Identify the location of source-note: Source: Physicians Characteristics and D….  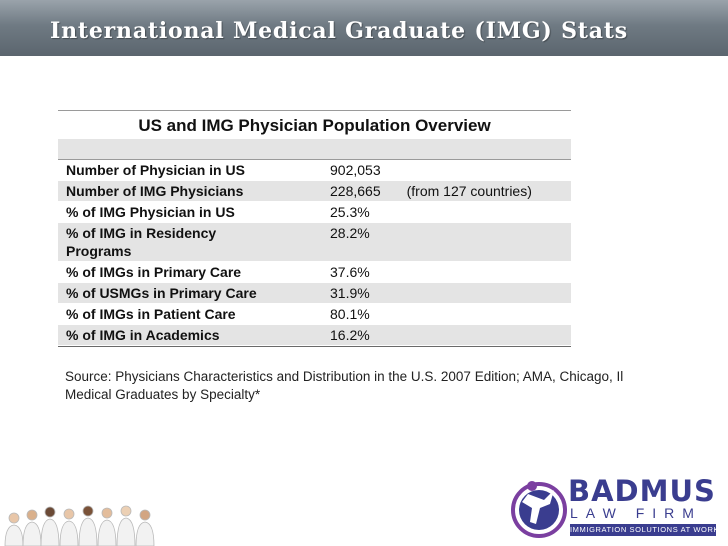
(360, 386).